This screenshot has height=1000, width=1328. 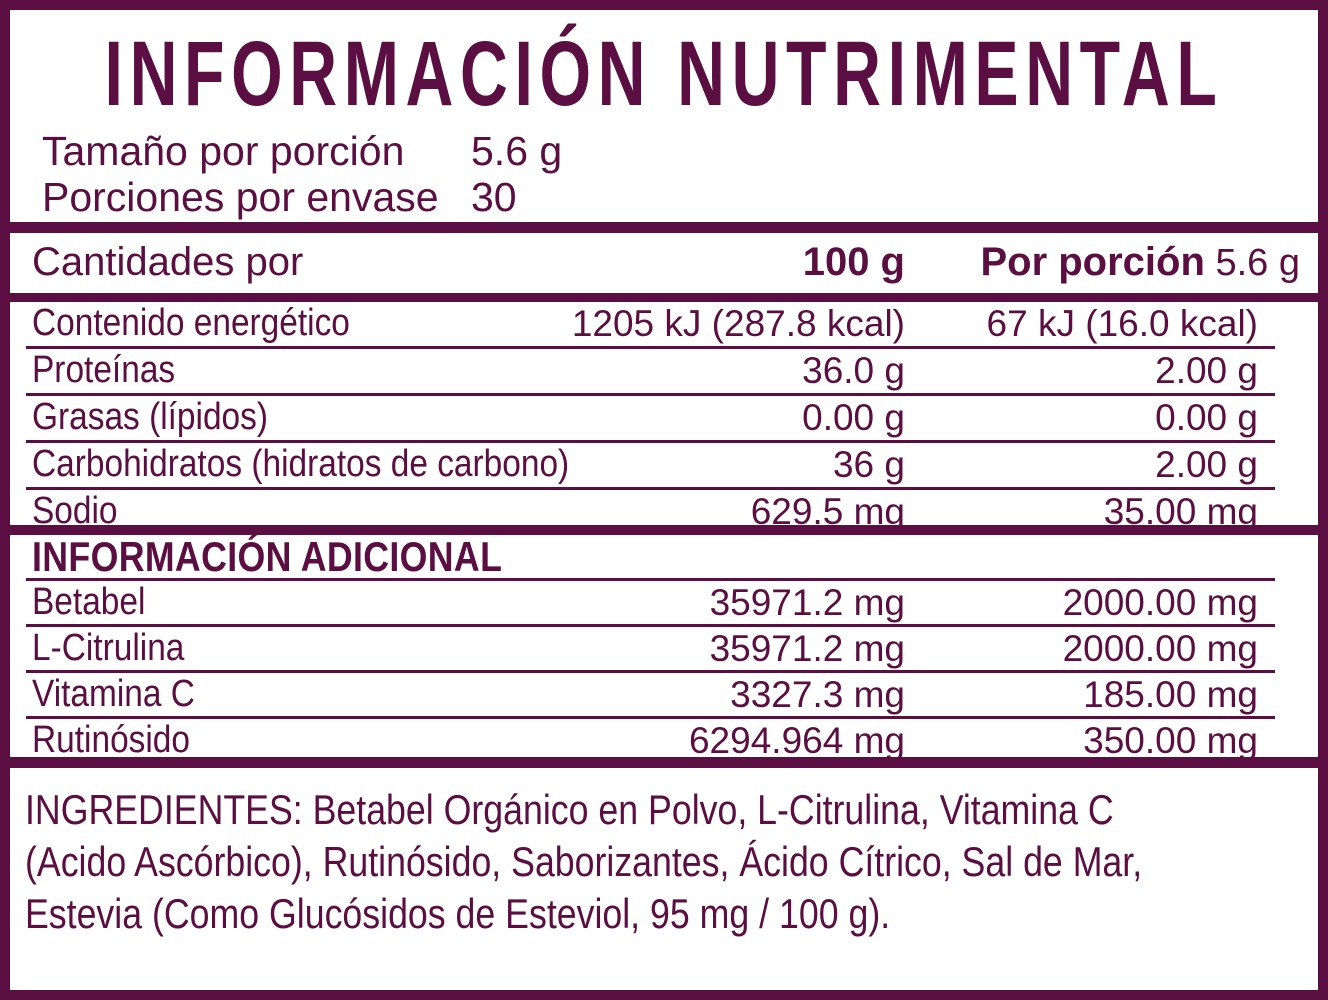 What do you see at coordinates (1170, 738) in the screenshot?
I see `row-value-portion: 350.00 mg` at bounding box center [1170, 738].